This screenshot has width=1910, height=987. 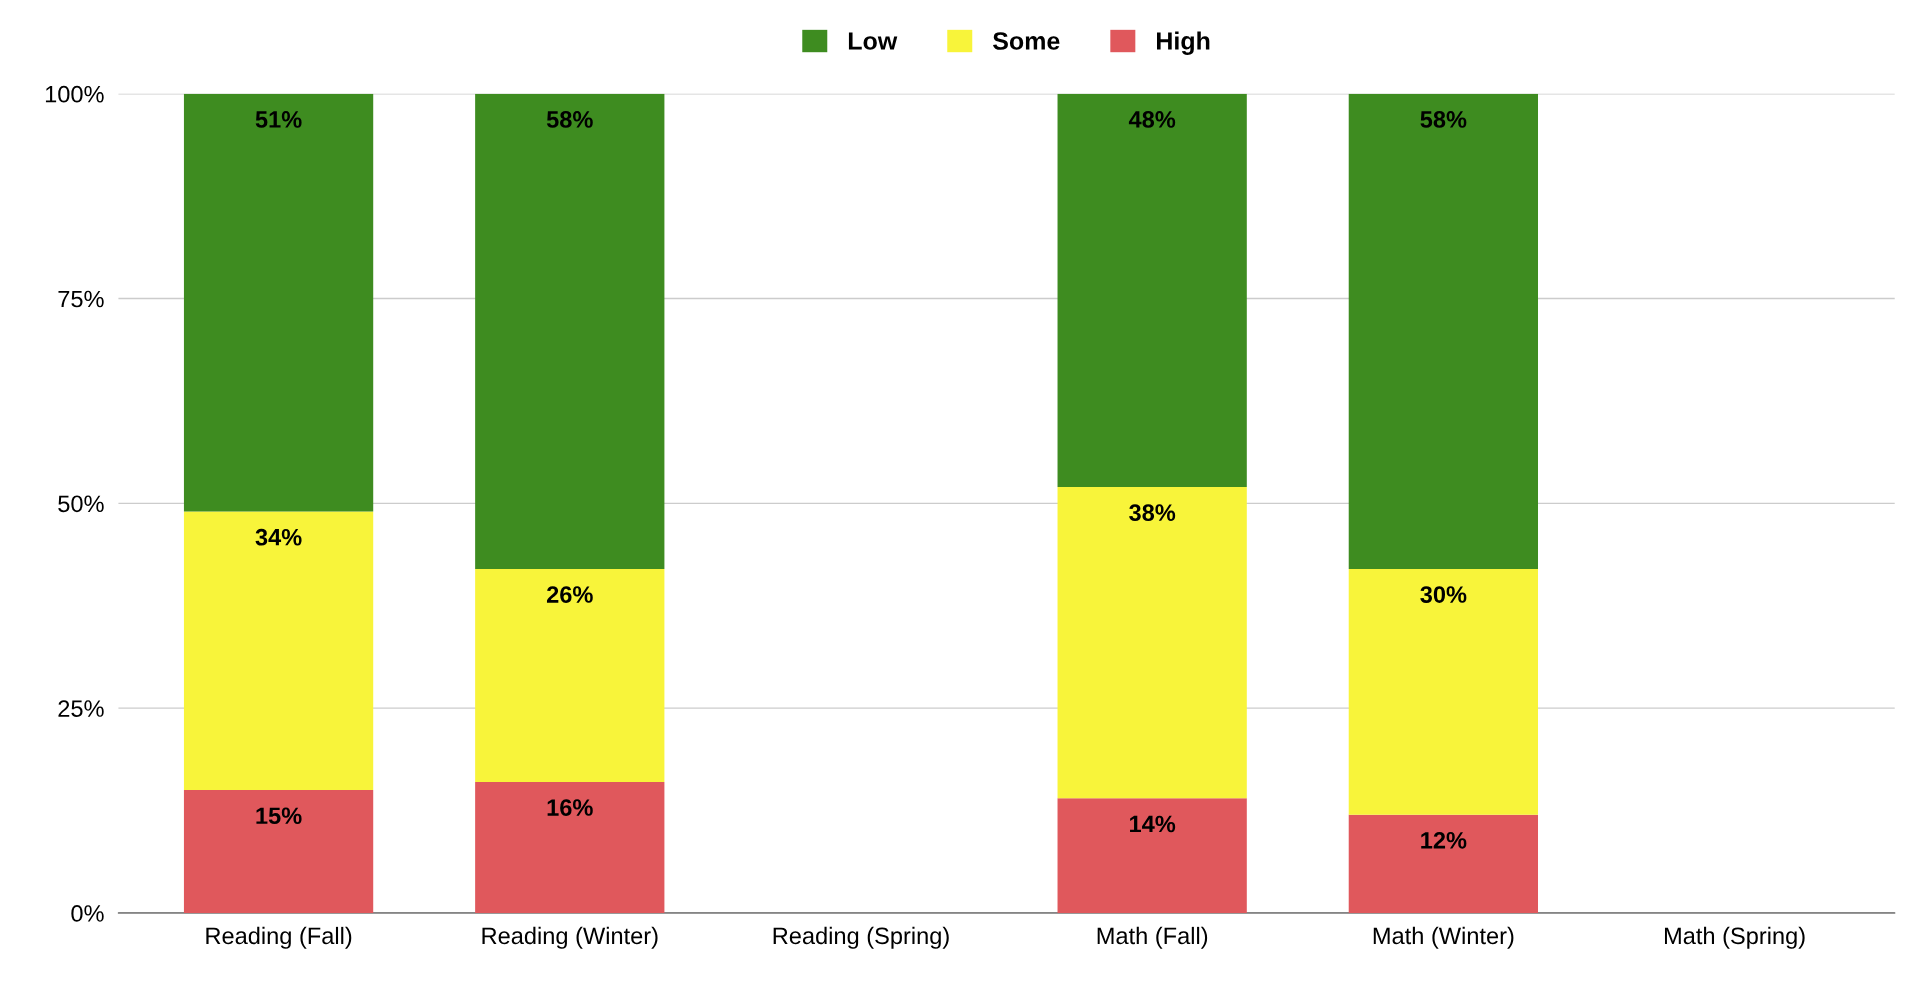 I want to click on data-label: 48%, so click(x=1152, y=119).